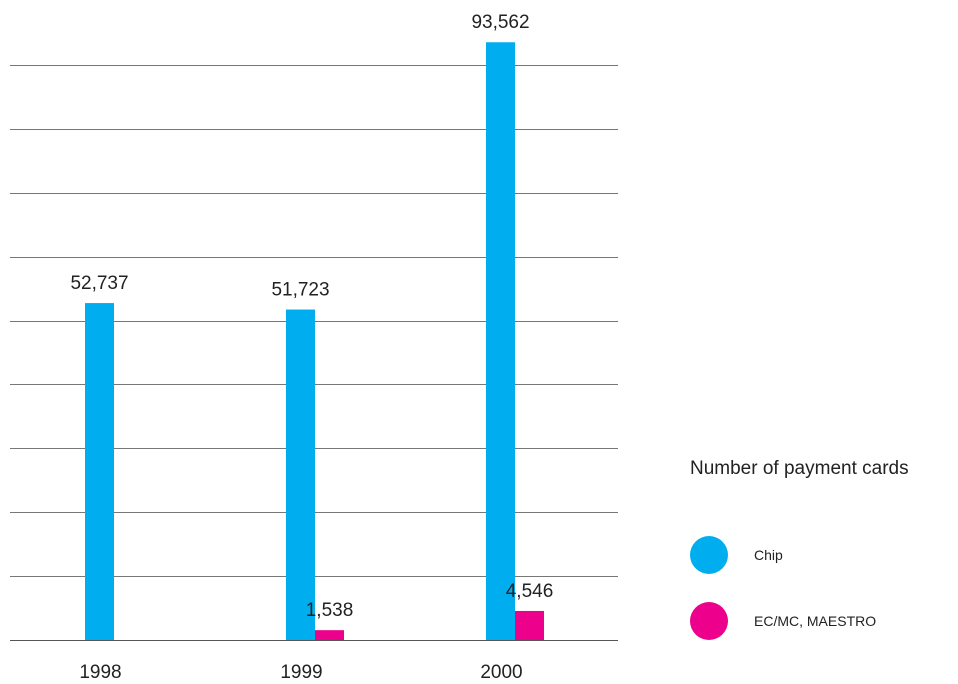  I want to click on x-axis-tick-labels: 1998 1999 2000, so click(300, 672).